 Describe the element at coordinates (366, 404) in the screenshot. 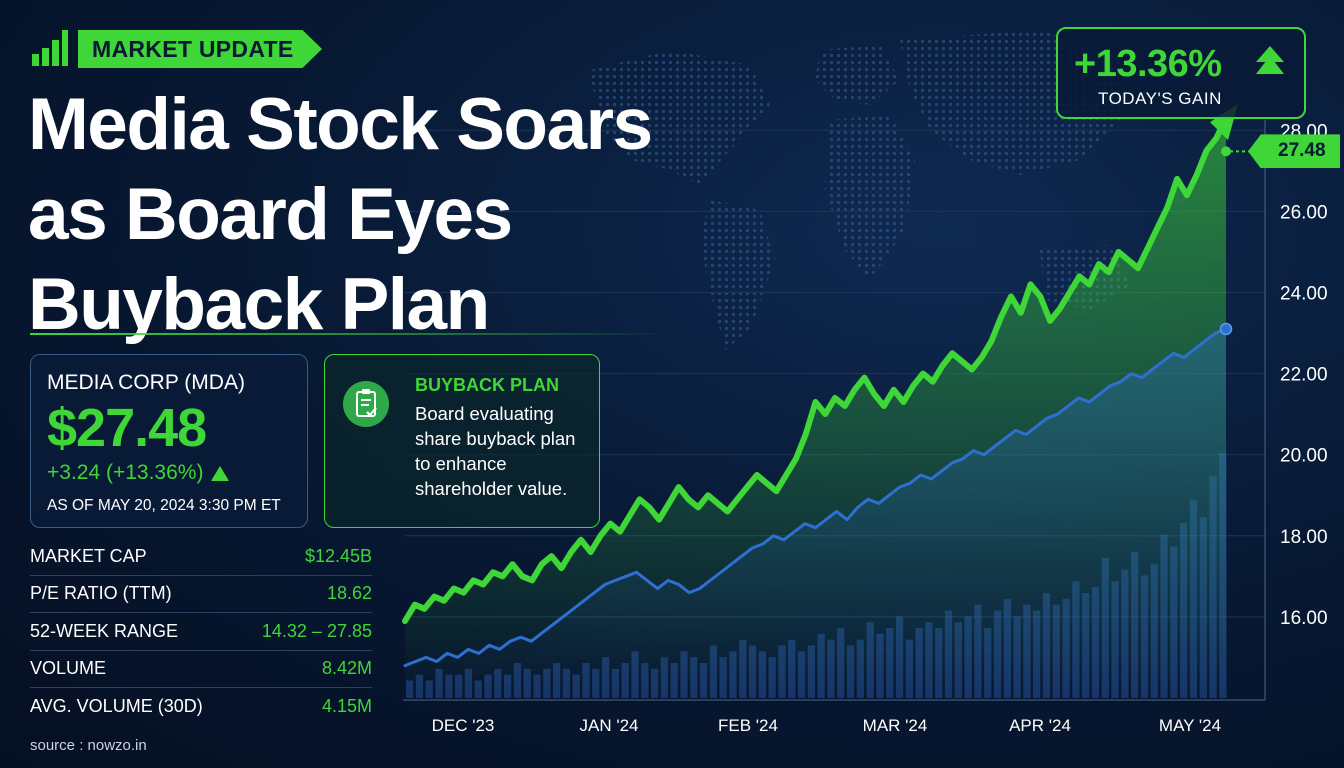

I see `clipboard-check-icon` at that location.